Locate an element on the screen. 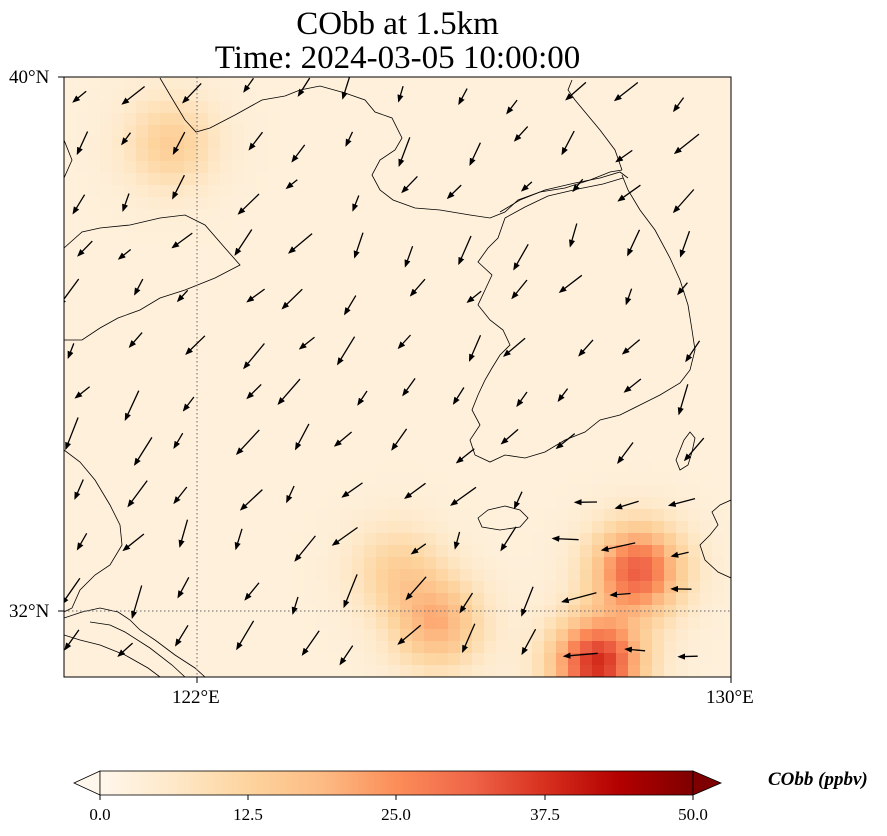 Image resolution: width=887 pixels, height=836 pixels. coastline-liaoning is located at coordinates (391, 148).